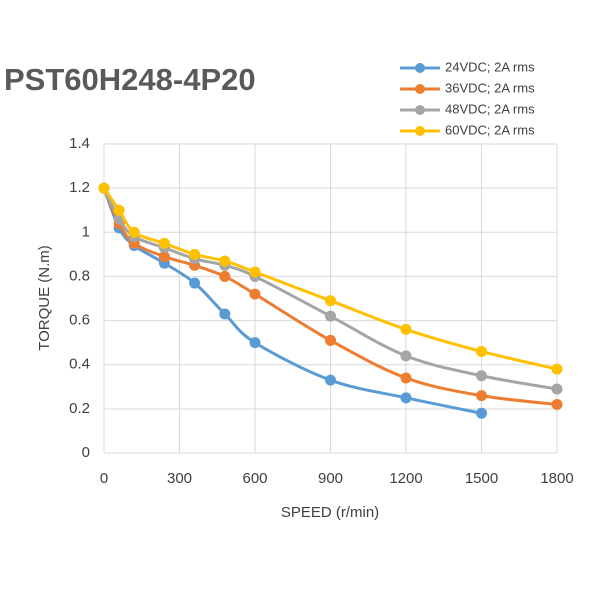 This screenshot has width=600, height=600. I want to click on x-tick-label: 300, so click(179, 478).